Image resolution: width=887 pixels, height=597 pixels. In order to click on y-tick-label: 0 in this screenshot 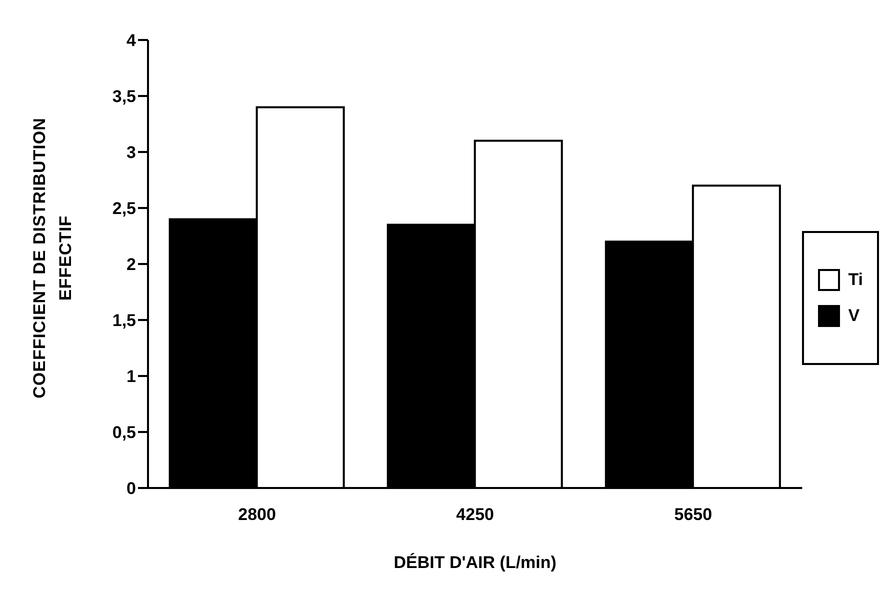, I will do `click(131, 488)`.